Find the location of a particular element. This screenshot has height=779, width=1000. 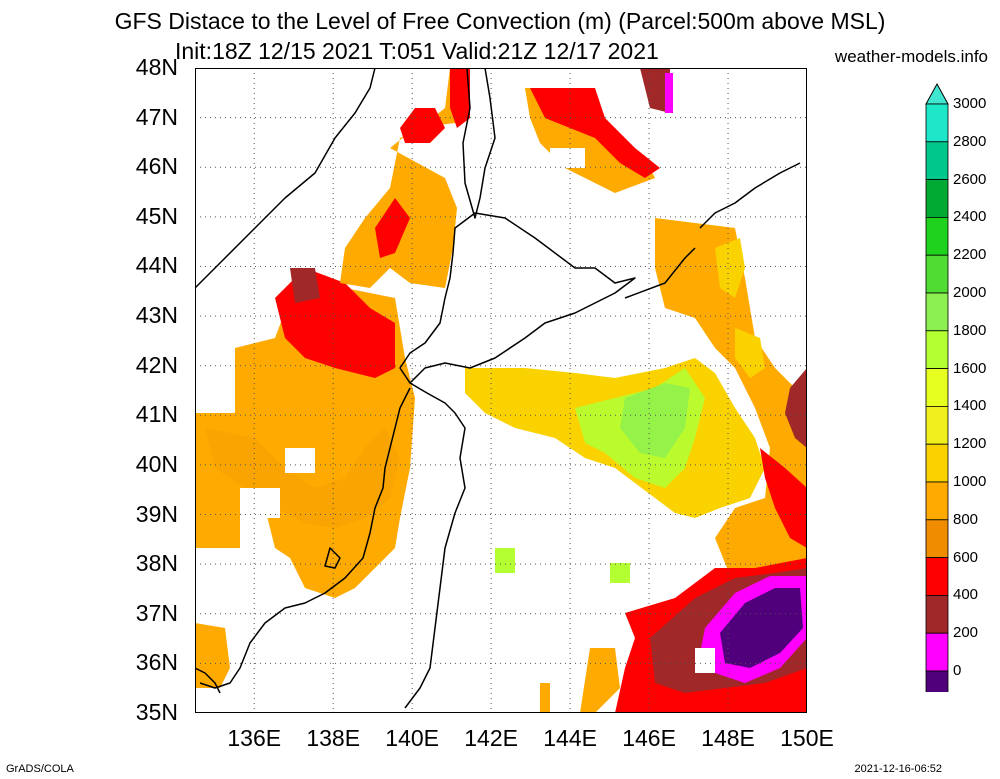

colorbar-level-label: 2200 is located at coordinates (970, 255).